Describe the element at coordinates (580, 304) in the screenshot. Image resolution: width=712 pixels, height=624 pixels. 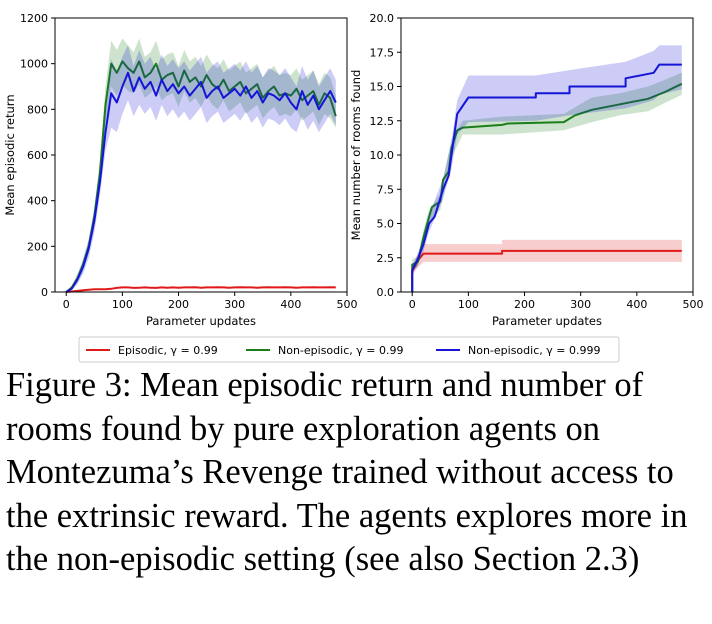
I see `rooms-xtick-label: 300` at that location.